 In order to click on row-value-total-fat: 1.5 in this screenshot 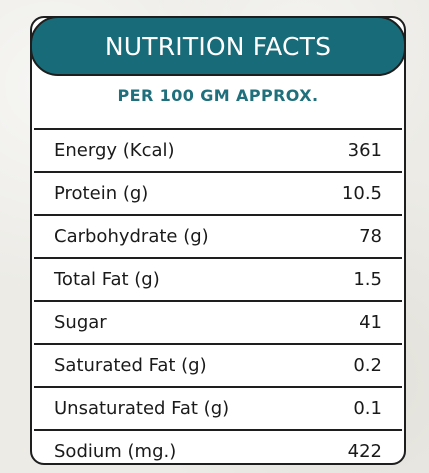, I will do `click(367, 279)`.